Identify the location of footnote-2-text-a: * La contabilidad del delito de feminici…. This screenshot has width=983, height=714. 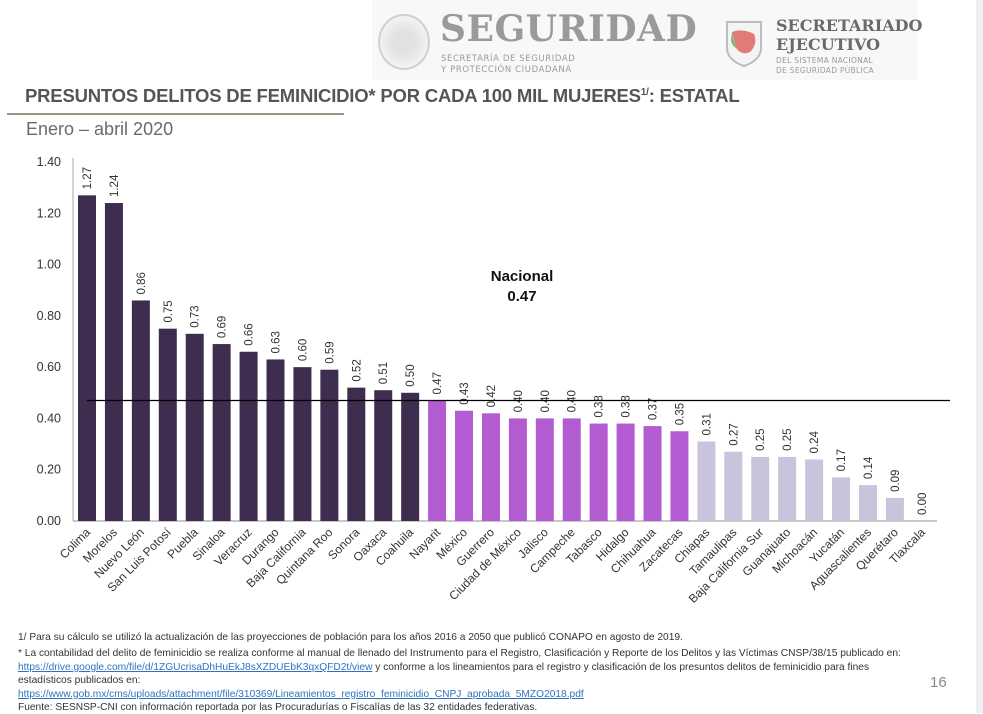
(459, 654).